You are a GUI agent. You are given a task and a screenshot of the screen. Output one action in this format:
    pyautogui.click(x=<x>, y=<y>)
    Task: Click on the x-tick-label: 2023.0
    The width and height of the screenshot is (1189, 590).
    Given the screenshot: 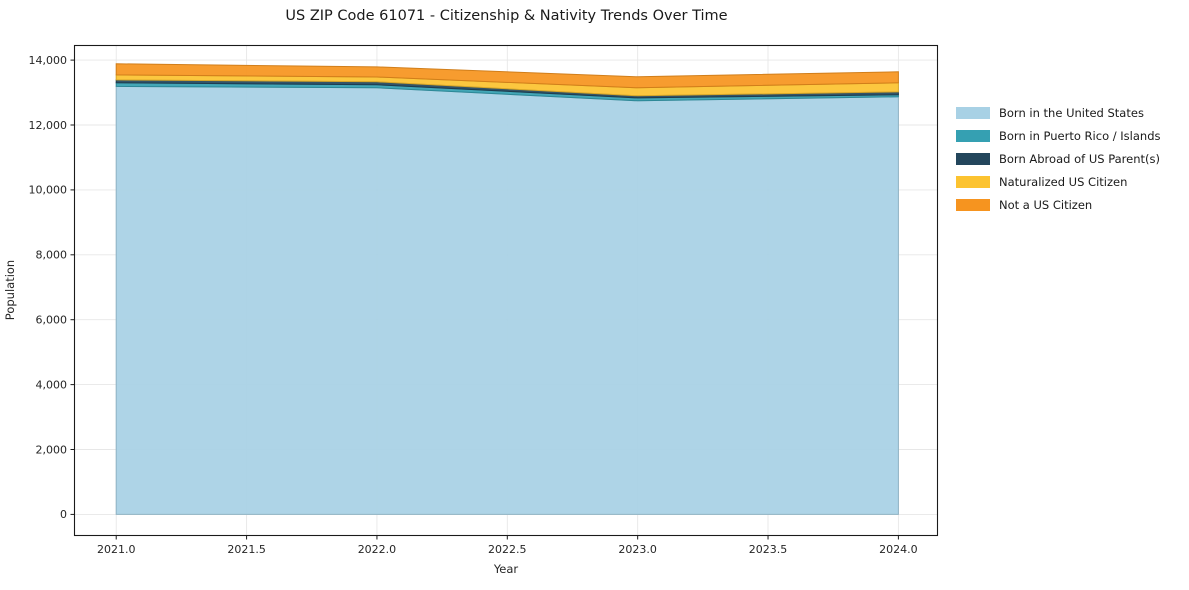 What is the action you would take?
    pyautogui.click(x=637, y=549)
    